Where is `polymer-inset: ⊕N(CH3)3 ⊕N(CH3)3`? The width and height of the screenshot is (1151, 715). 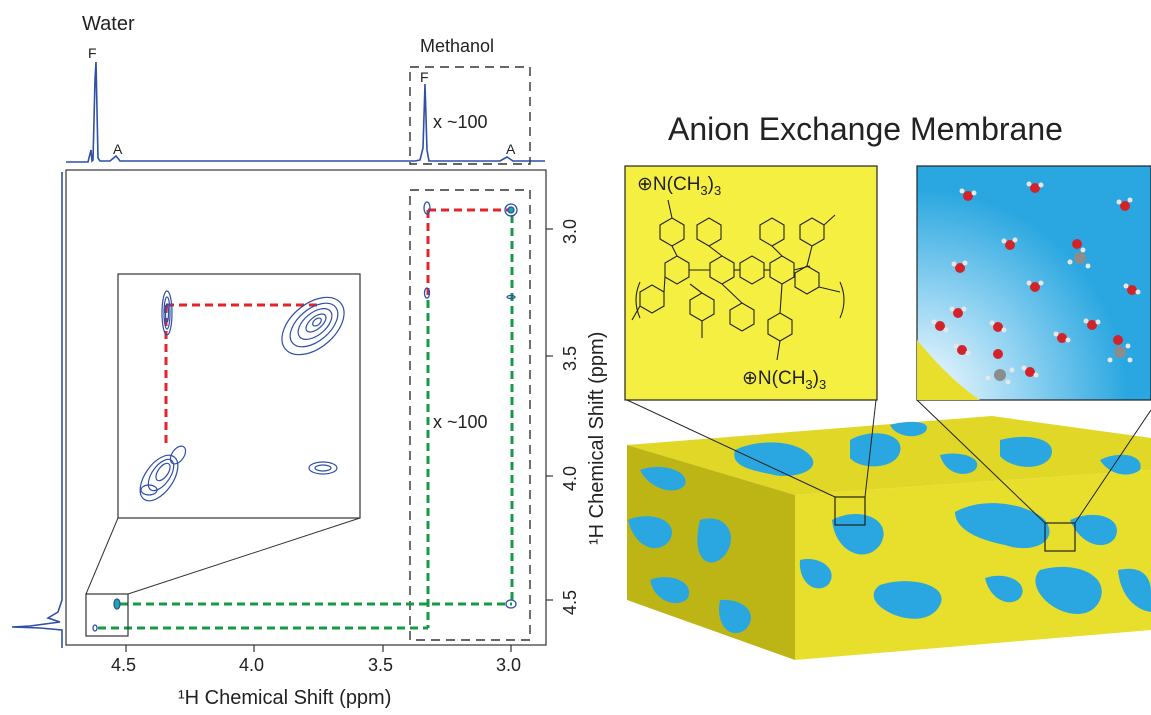 polymer-inset: ⊕N(CH3)3 ⊕N(CH3)3 is located at coordinates (751, 283).